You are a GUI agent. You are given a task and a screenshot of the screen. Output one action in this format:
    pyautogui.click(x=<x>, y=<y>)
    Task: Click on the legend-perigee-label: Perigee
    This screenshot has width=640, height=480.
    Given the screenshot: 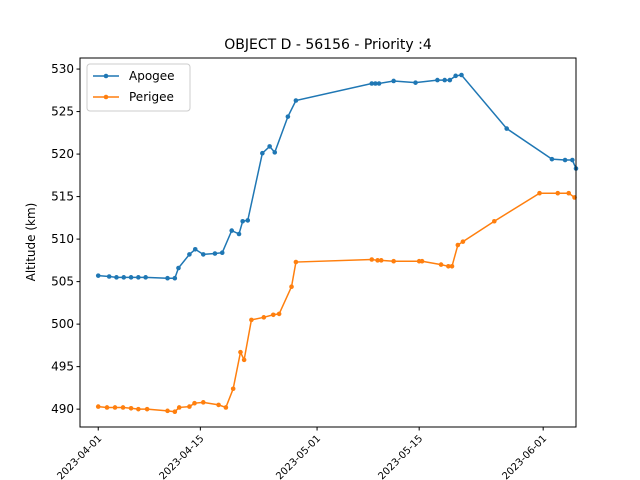 What is the action you would take?
    pyautogui.click(x=151, y=97)
    